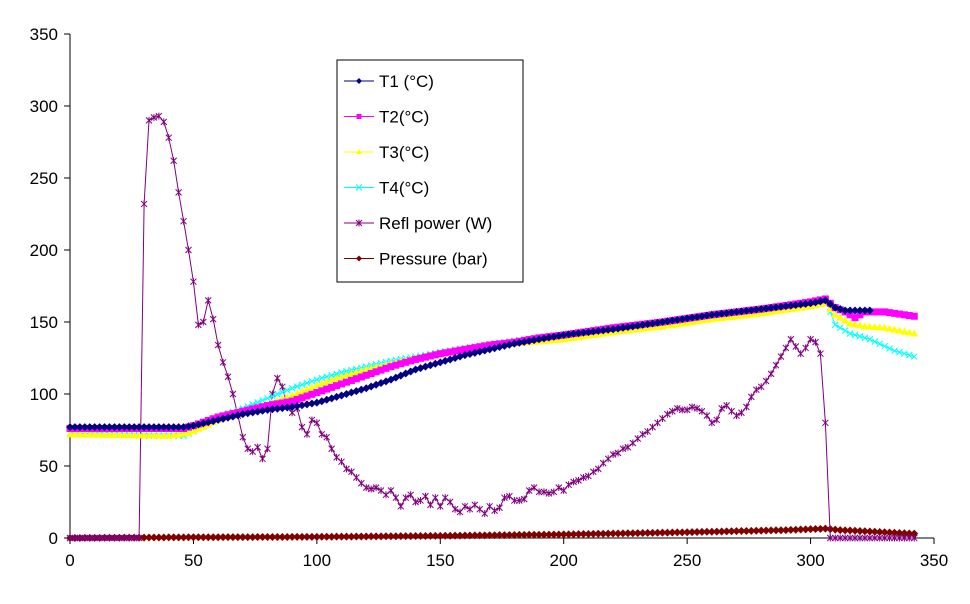 This screenshot has height=604, width=970. I want to click on legend-label: T3(°C), so click(404, 152).